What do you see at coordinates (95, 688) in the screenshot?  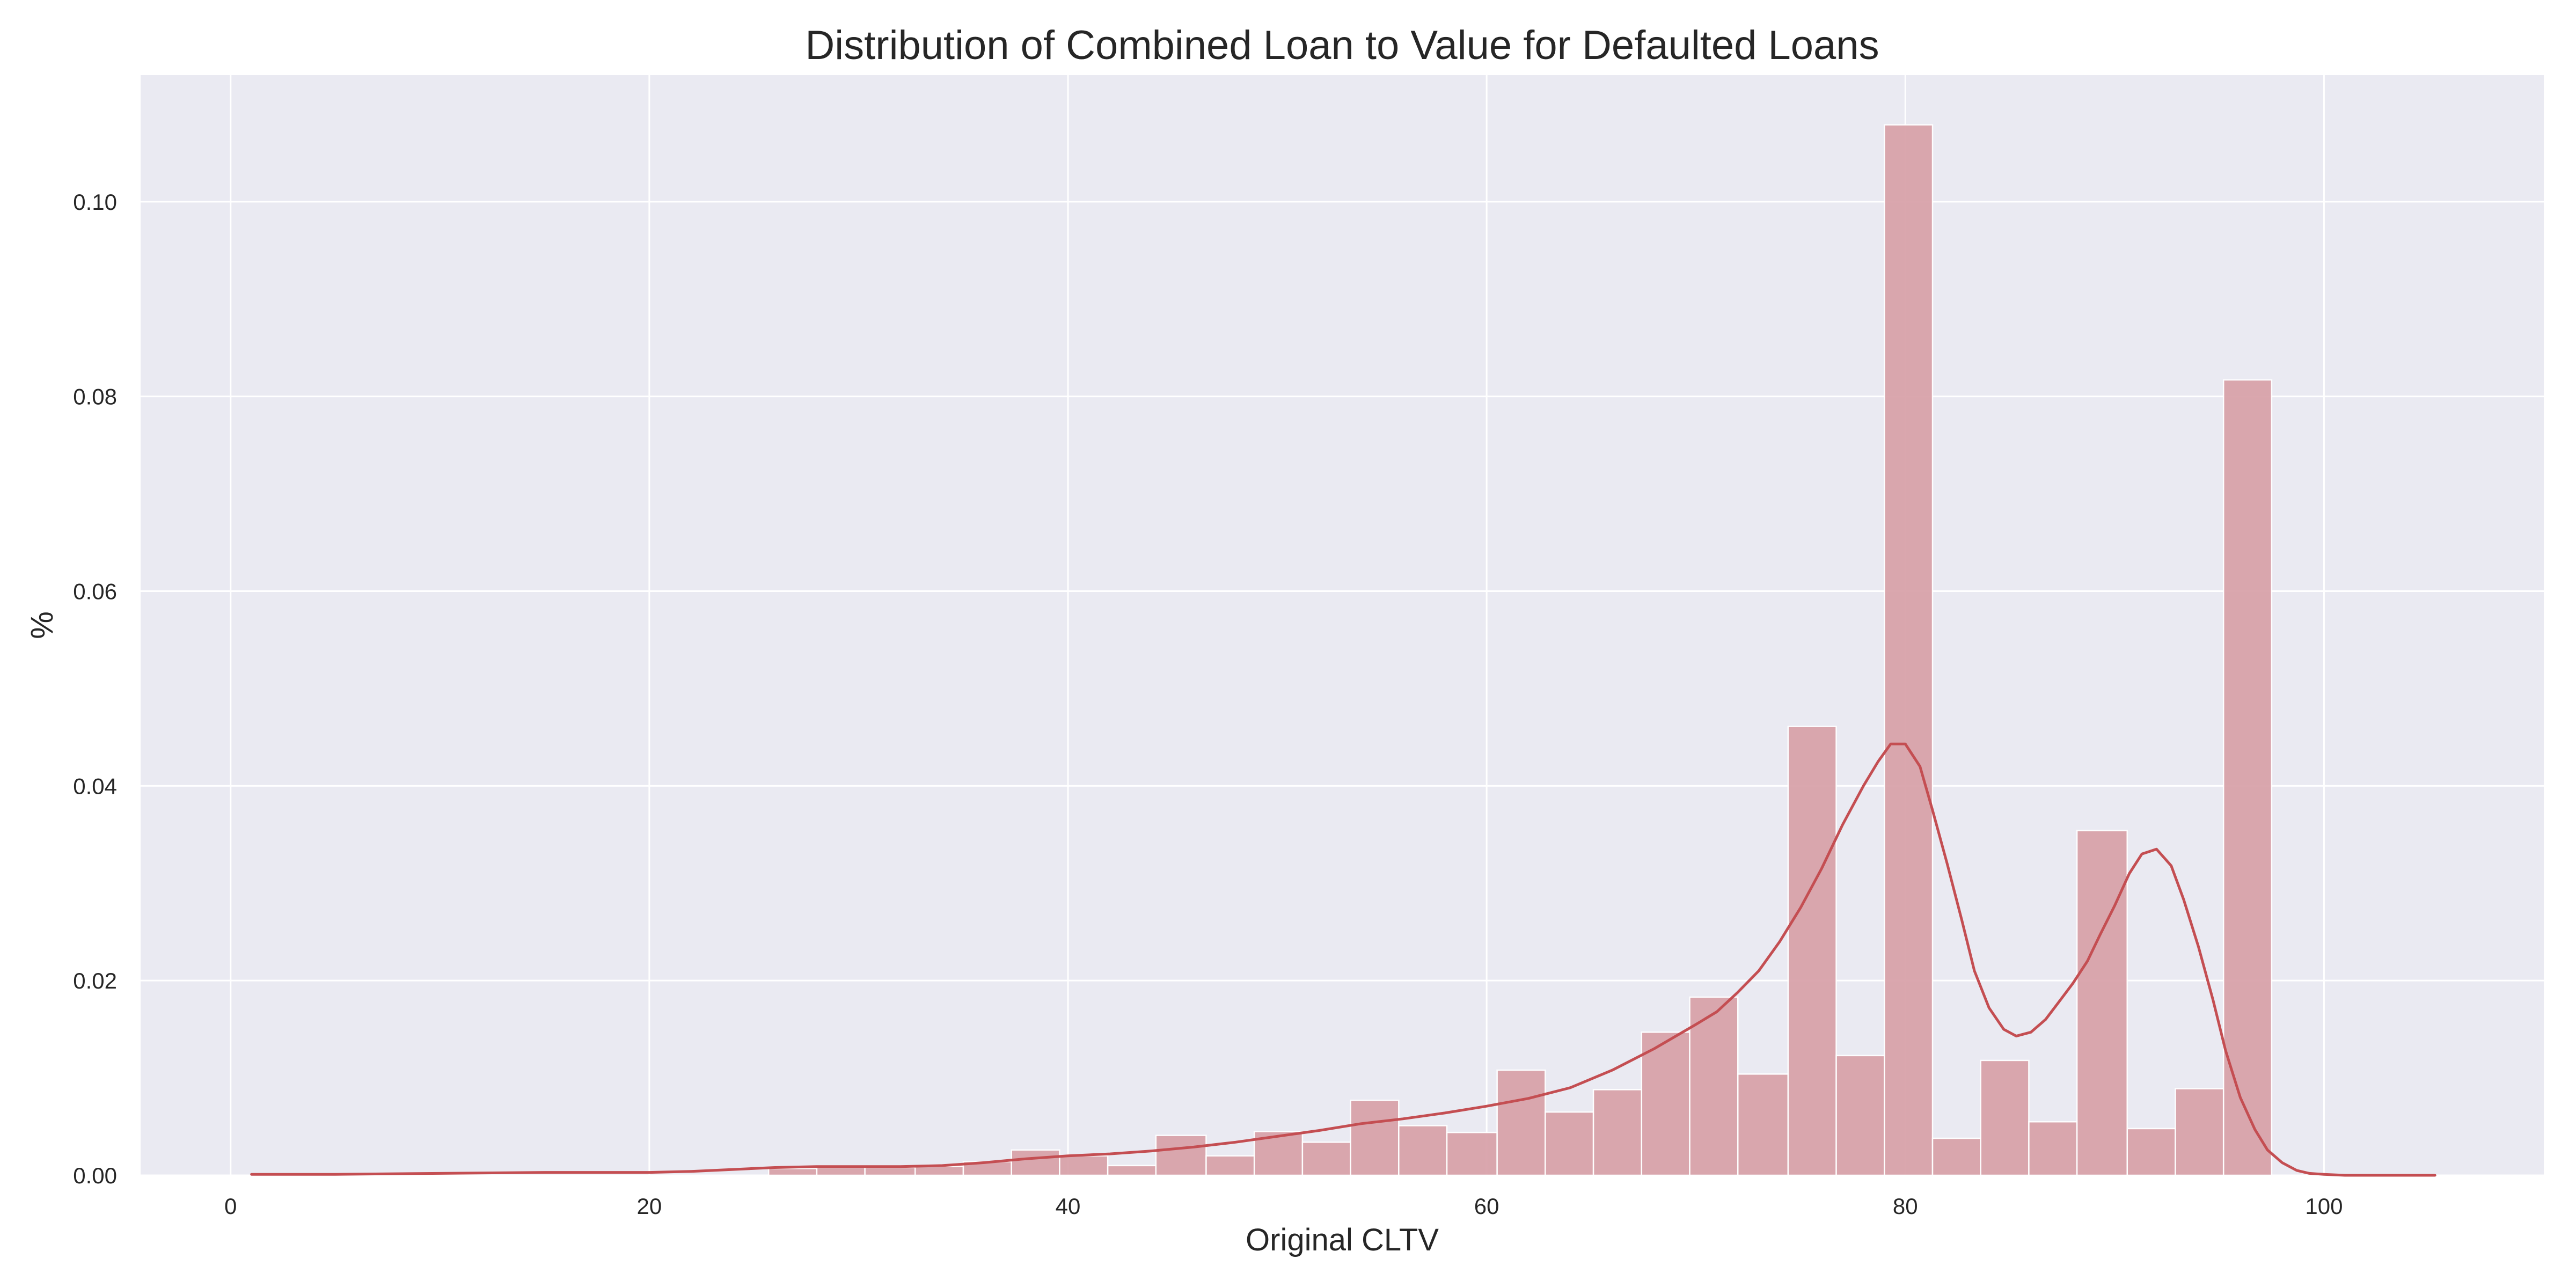 I see `y-axis-ticks: 0.00 0.02 0.04 0.06 0.08 0.10` at bounding box center [95, 688].